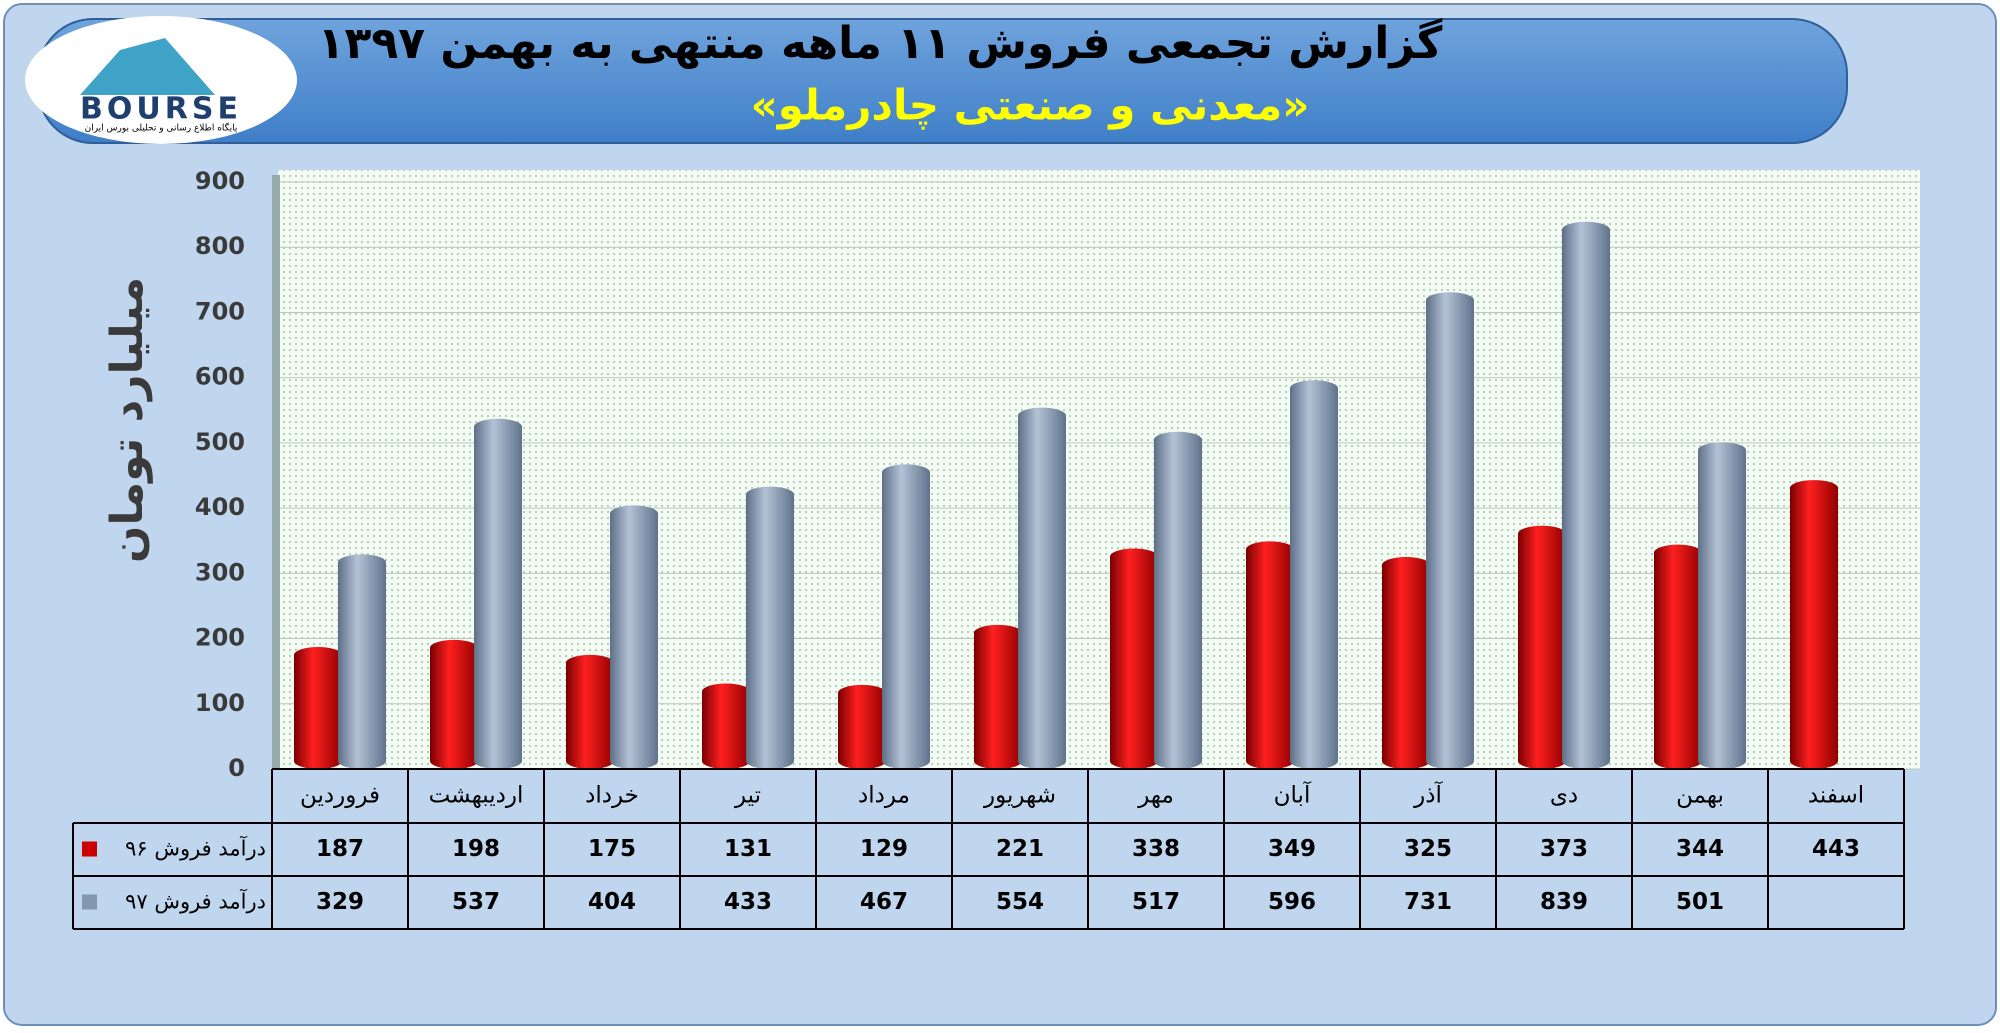 The width and height of the screenshot is (2000, 1033). Describe the element at coordinates (340, 796) in the screenshot. I see `x-tick-label: فروردین` at that location.